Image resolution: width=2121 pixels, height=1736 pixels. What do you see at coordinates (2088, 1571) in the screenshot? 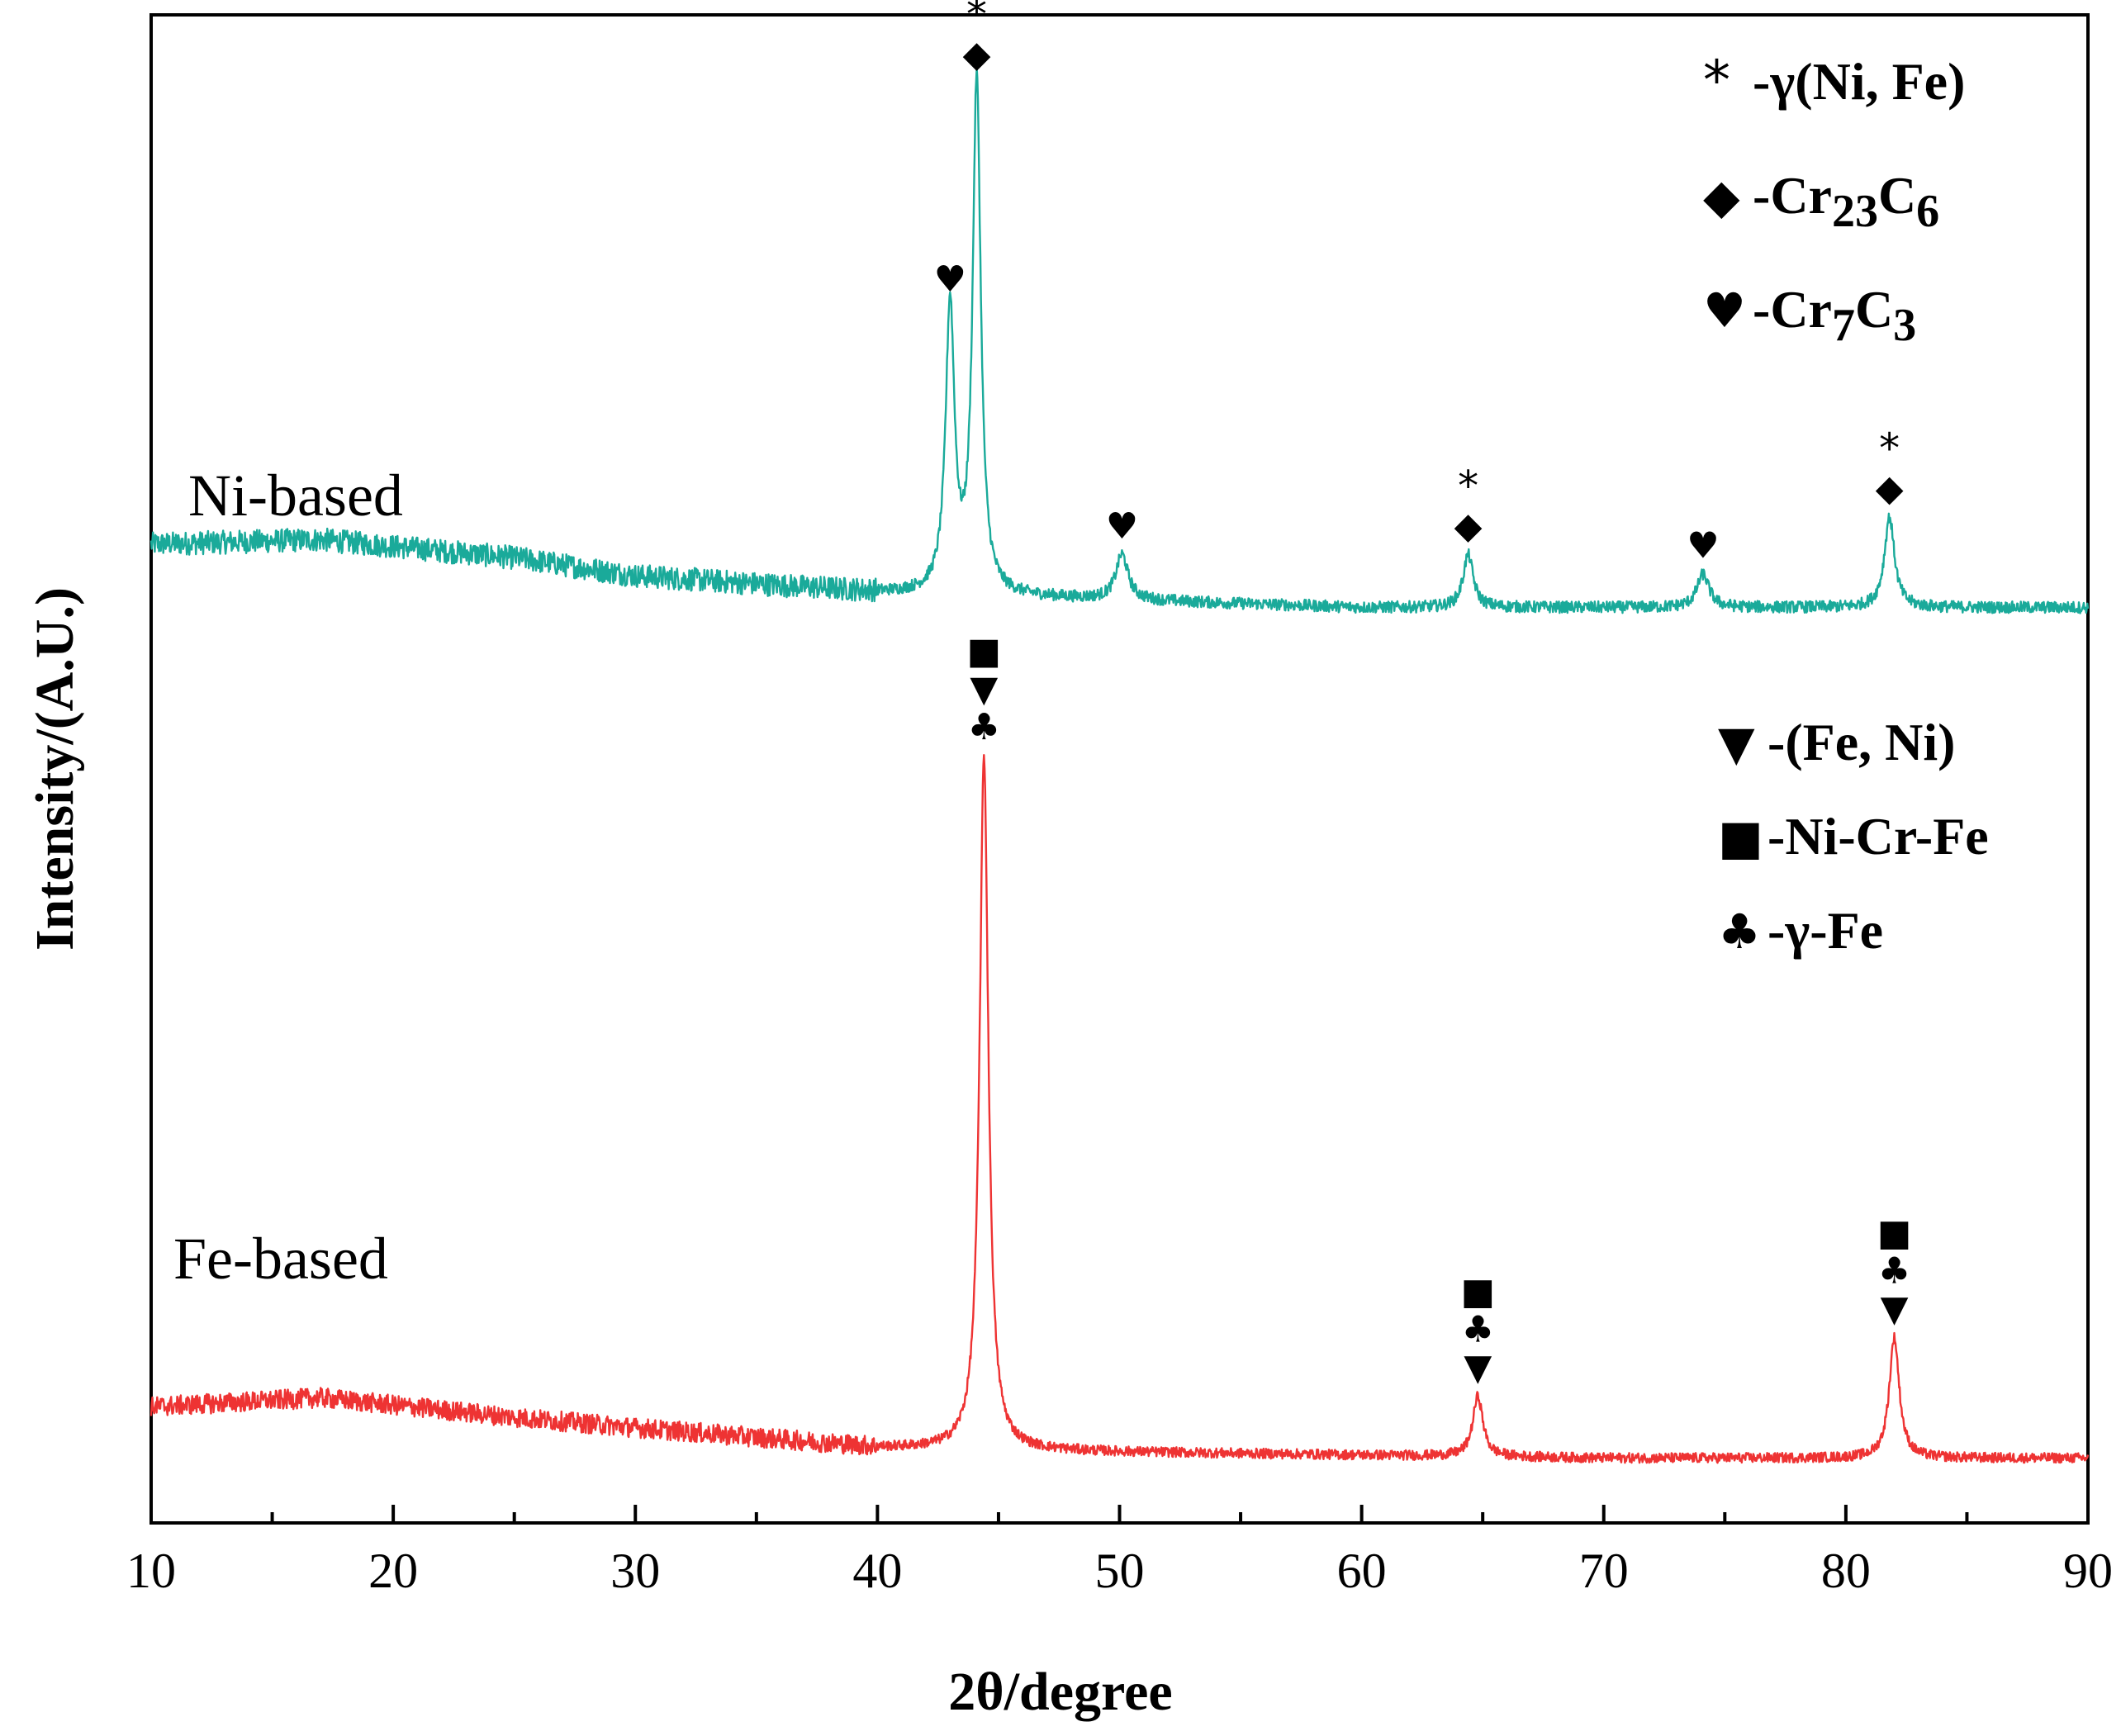
I see `x-tick-label: 90` at bounding box center [2088, 1571].